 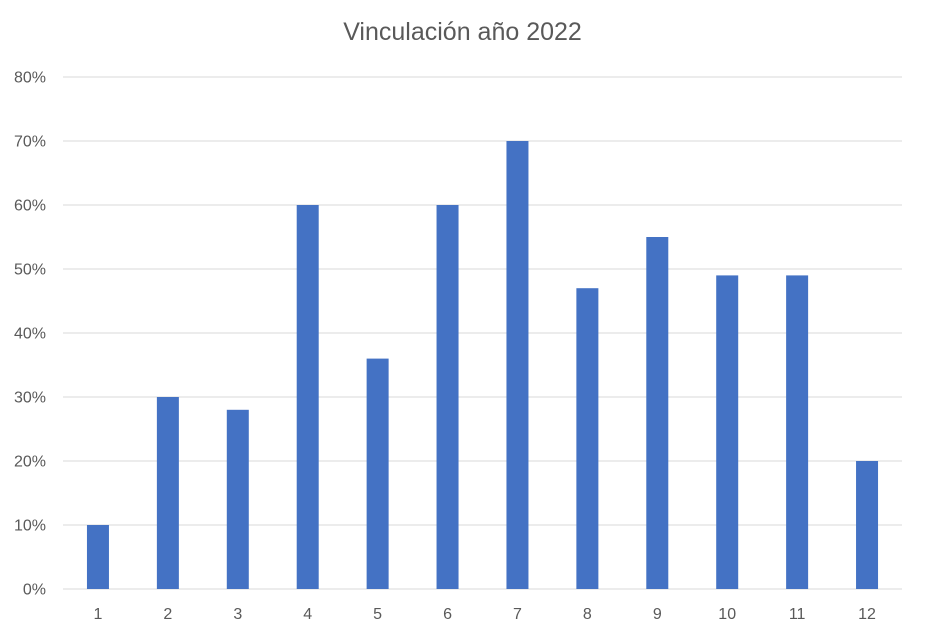 I want to click on y-tick-label: 10%, so click(x=30, y=526).